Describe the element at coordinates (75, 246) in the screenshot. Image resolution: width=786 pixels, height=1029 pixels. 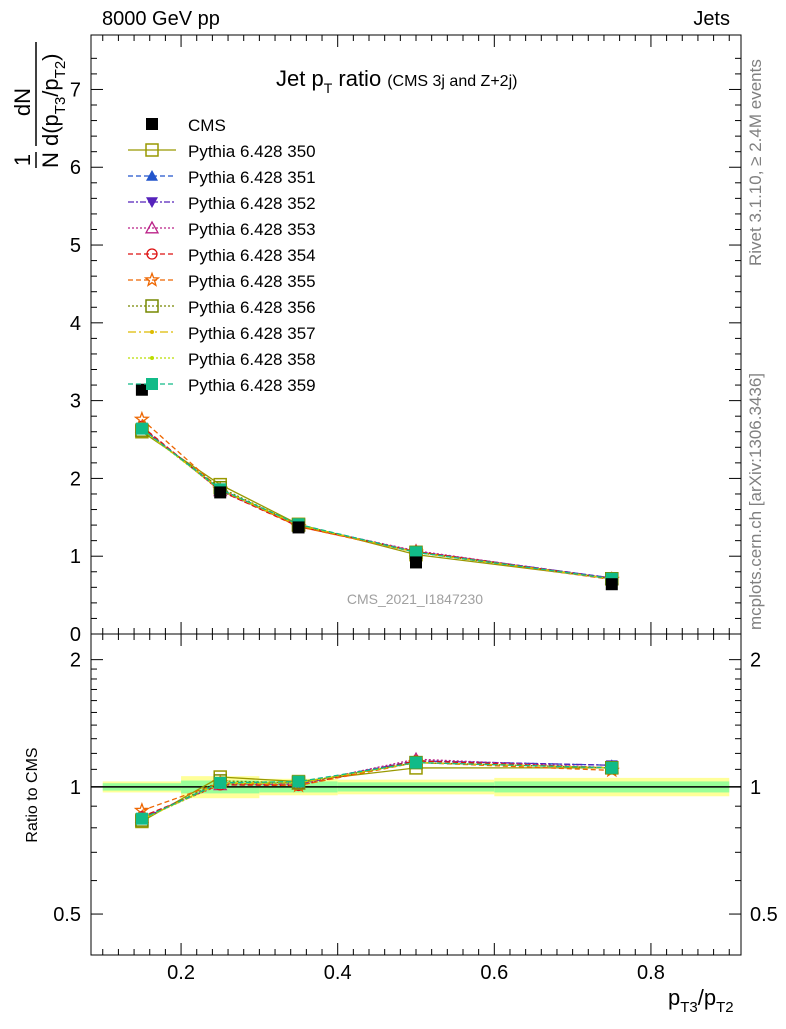
I see `y-tick-label-main: 5` at that location.